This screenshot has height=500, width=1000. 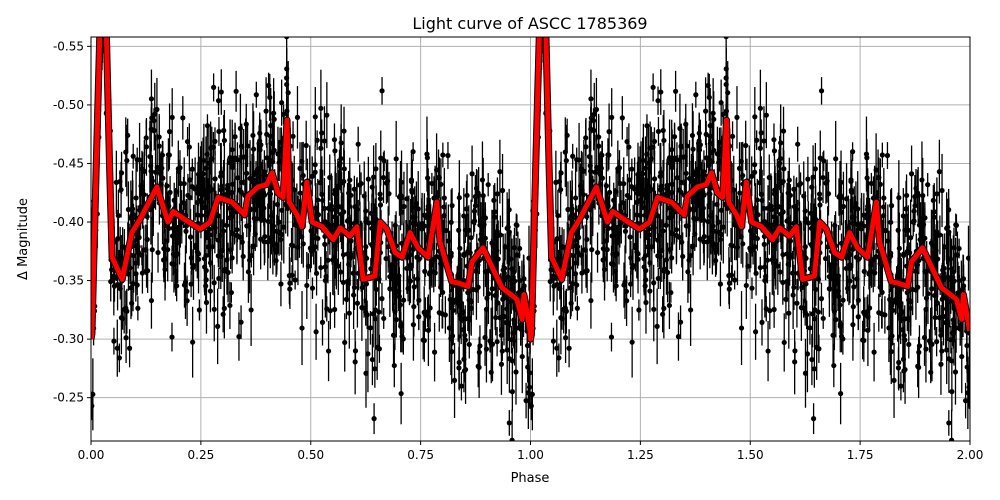 What do you see at coordinates (68, 281) in the screenshot?
I see `y-tick-label: -0.35` at bounding box center [68, 281].